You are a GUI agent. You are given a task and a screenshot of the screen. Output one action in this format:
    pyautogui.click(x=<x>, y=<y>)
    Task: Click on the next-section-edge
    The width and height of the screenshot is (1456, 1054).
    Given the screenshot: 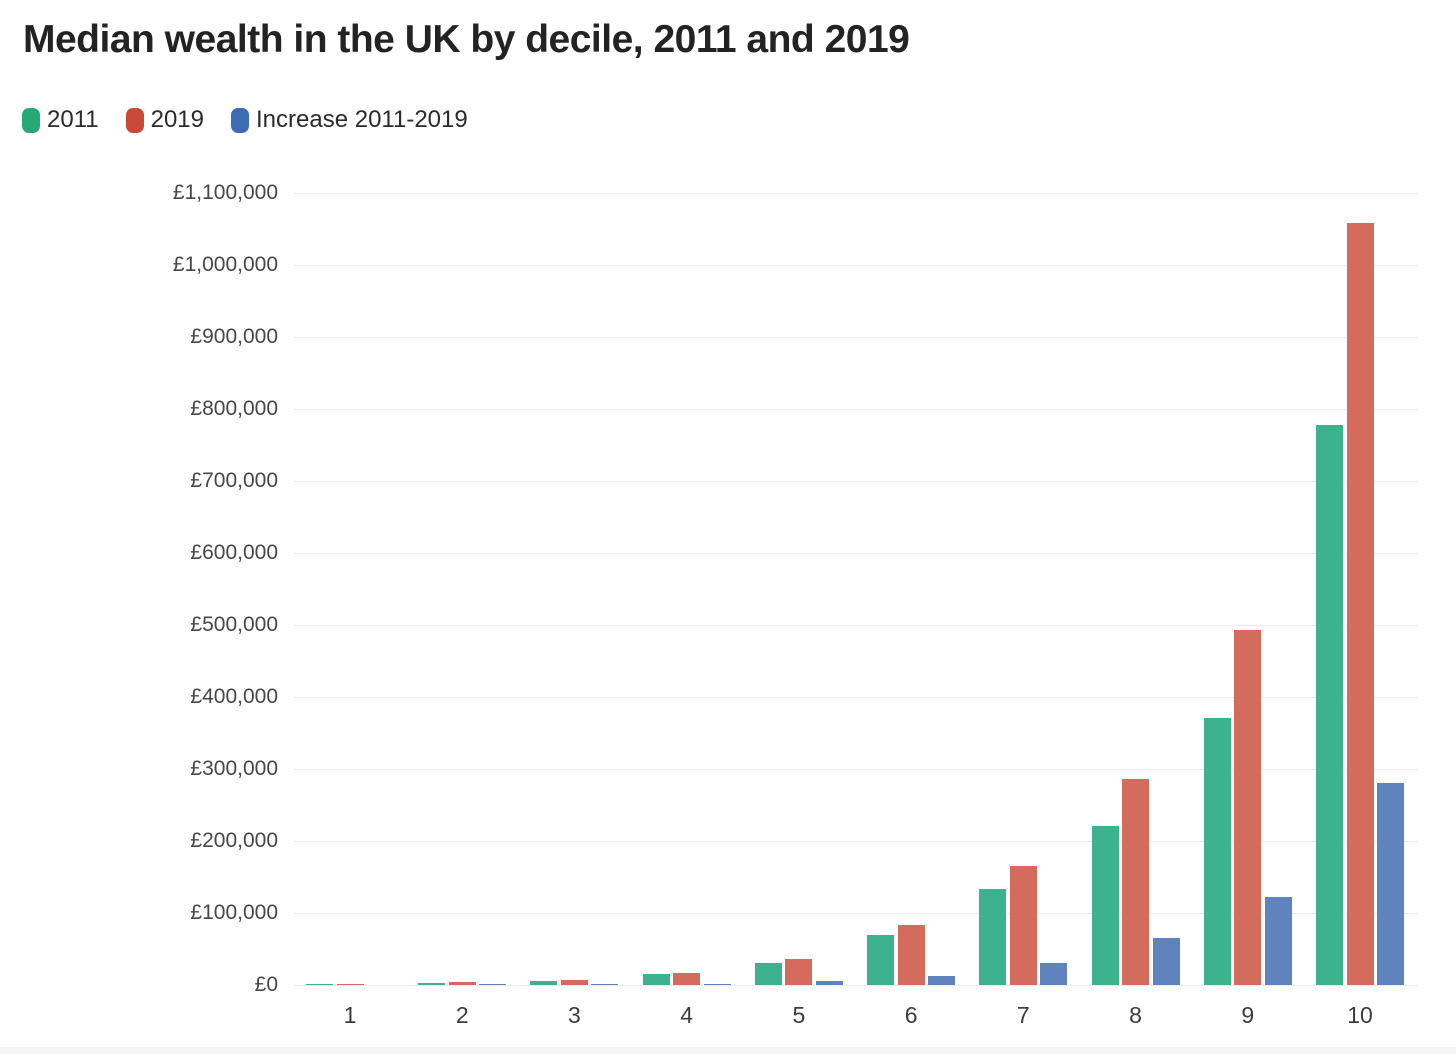 What is the action you would take?
    pyautogui.click(x=728, y=1050)
    